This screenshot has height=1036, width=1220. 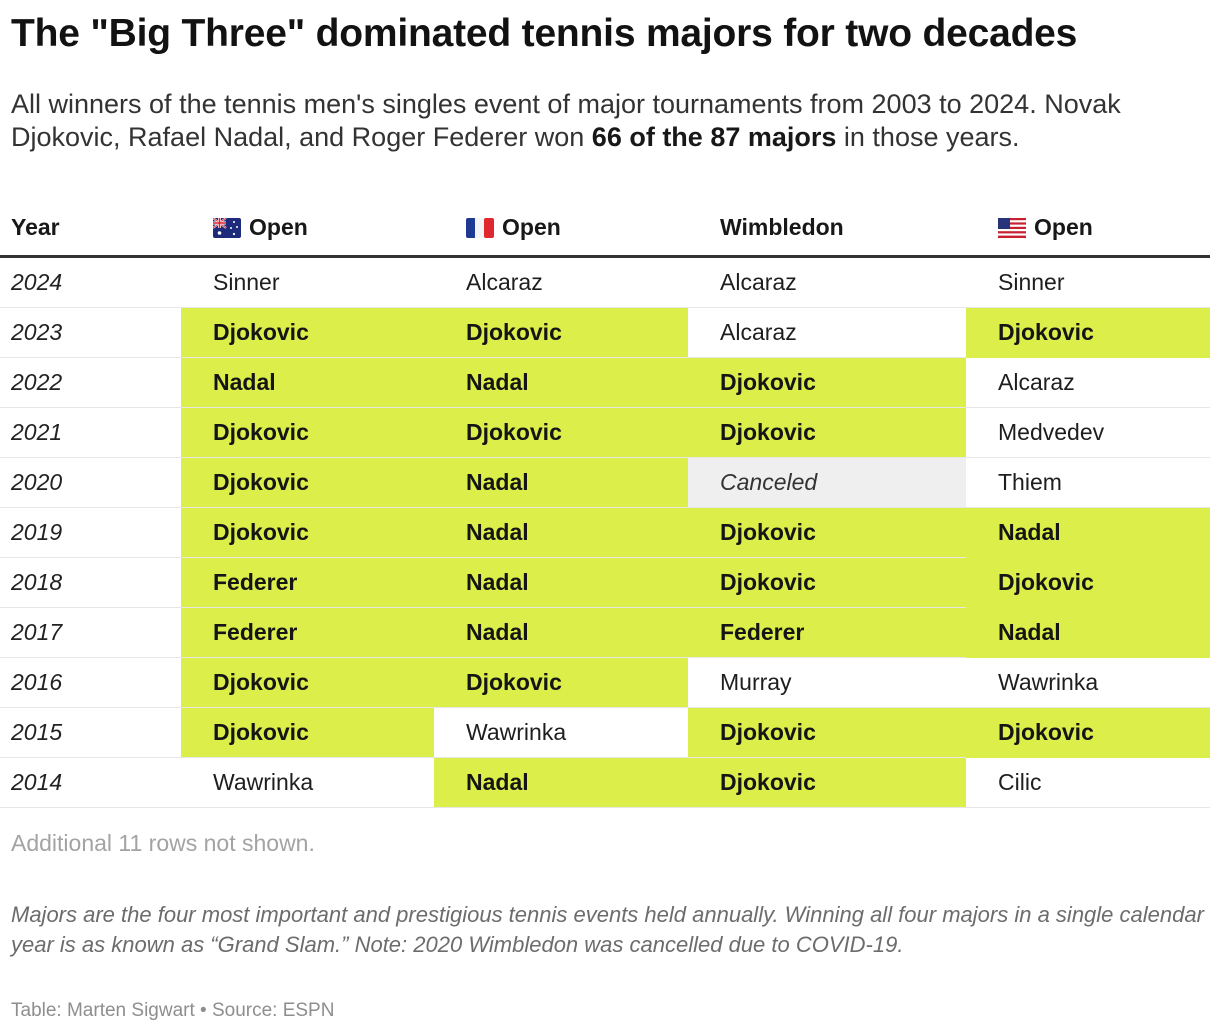 I want to click on australia-flag-icon, so click(x=227, y=228).